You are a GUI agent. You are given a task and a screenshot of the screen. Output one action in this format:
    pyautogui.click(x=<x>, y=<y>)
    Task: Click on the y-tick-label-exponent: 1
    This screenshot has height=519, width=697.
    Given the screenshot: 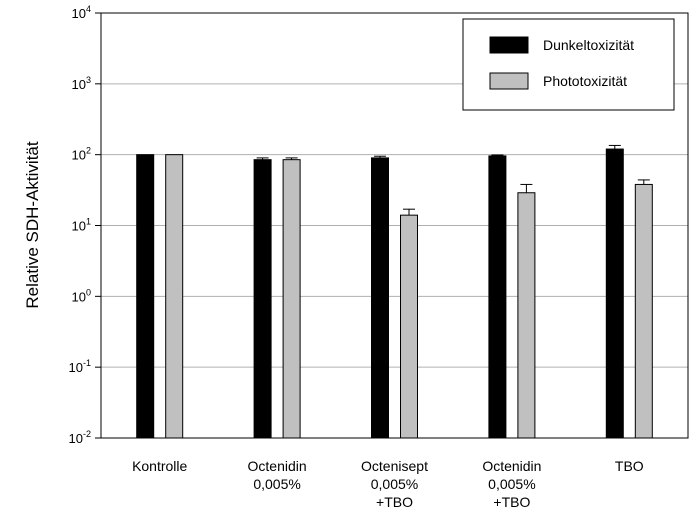 What is the action you would take?
    pyautogui.click(x=88, y=222)
    